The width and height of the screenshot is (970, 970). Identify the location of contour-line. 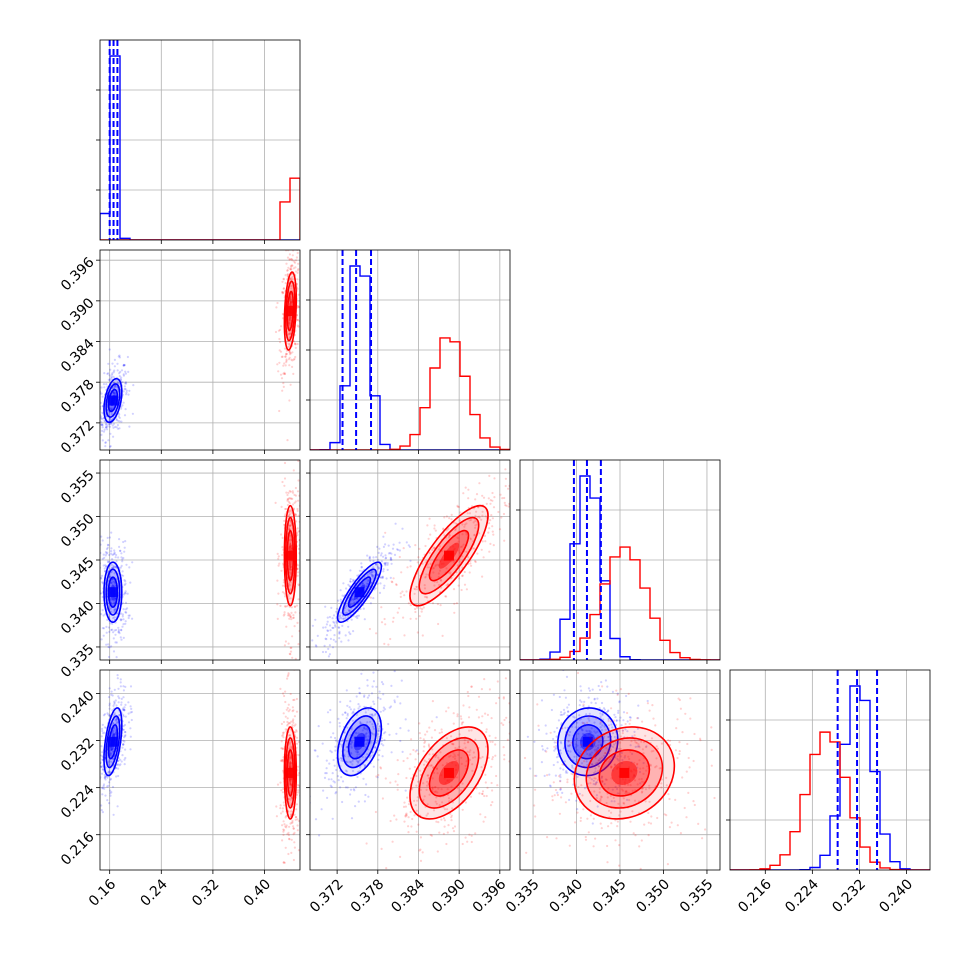
(449, 555).